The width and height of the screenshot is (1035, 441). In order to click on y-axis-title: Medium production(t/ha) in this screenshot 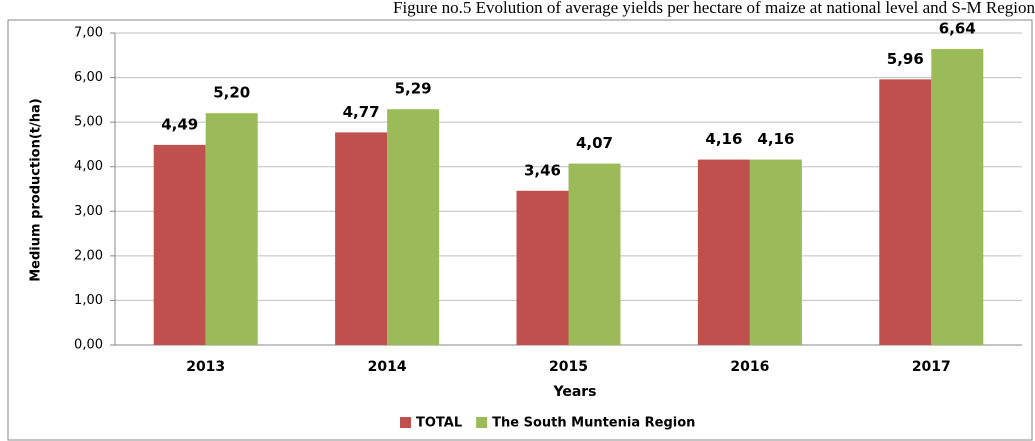, I will do `click(36, 190)`.